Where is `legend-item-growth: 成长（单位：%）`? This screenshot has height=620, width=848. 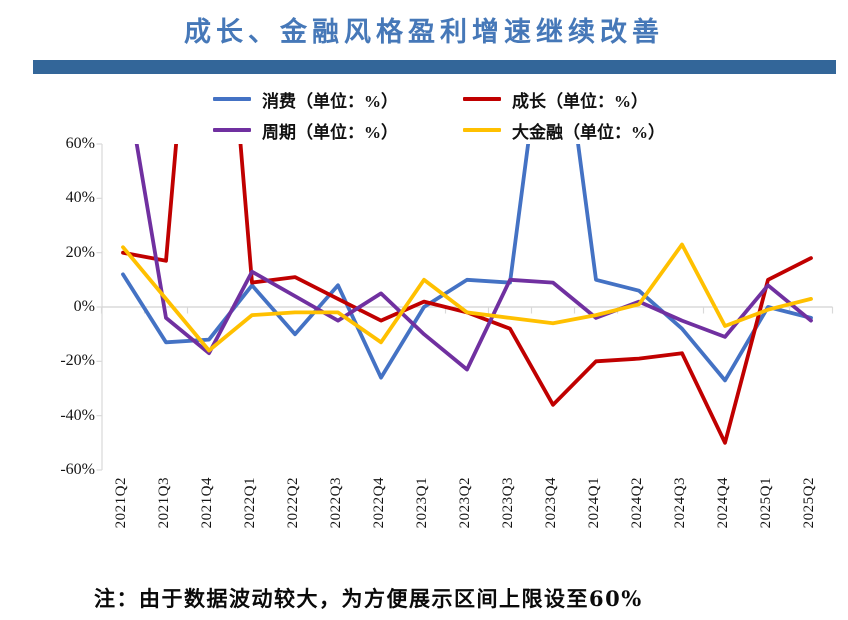 legend-item-growth: 成长（单位：%） is located at coordinates (555, 100).